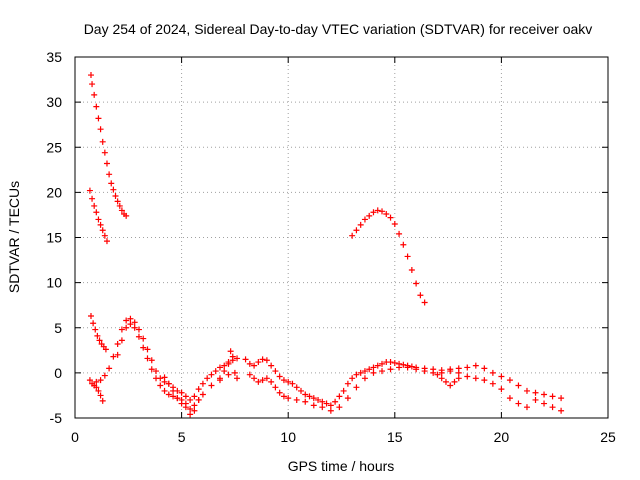  I want to click on x-tick-label: 15, so click(395, 437).